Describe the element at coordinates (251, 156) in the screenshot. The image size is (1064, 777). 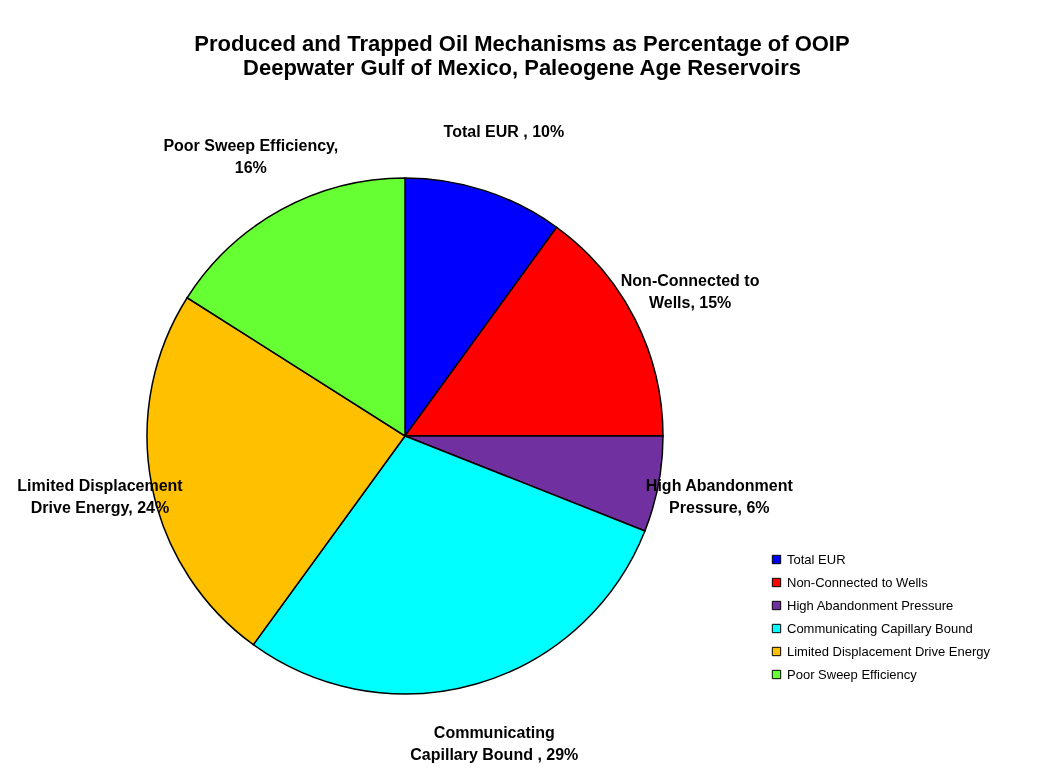
I see `data-label: Poor Sweep Efficiency, 16%` at that location.